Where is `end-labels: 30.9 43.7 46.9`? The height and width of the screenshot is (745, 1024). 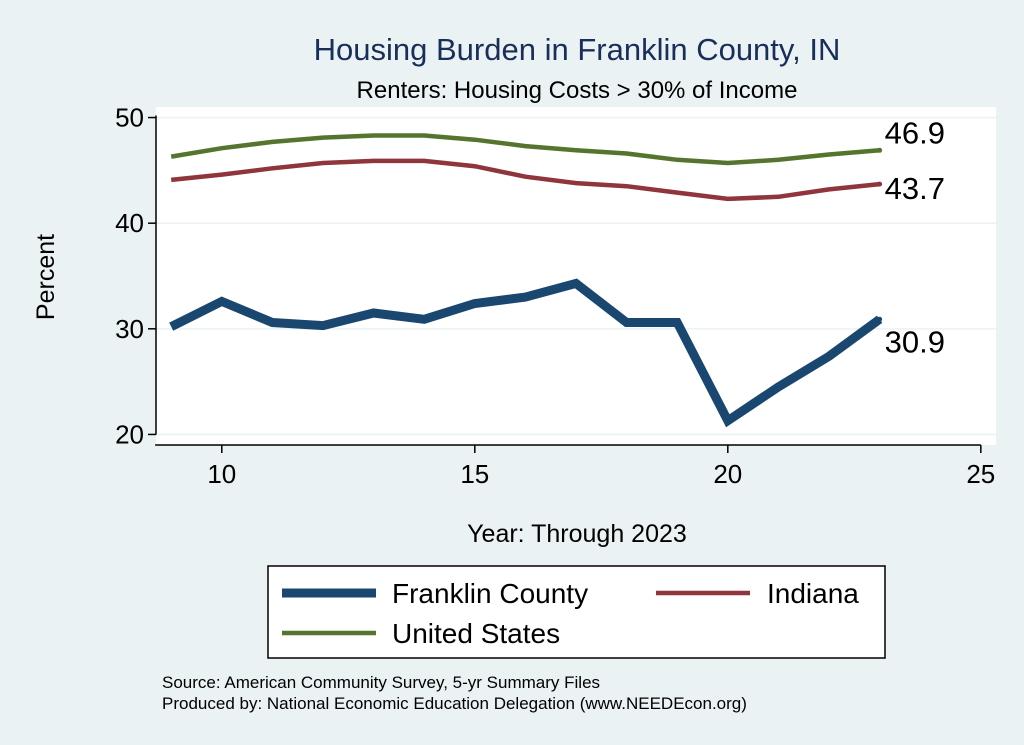
end-labels: 30.9 43.7 46.9 is located at coordinates (915, 237).